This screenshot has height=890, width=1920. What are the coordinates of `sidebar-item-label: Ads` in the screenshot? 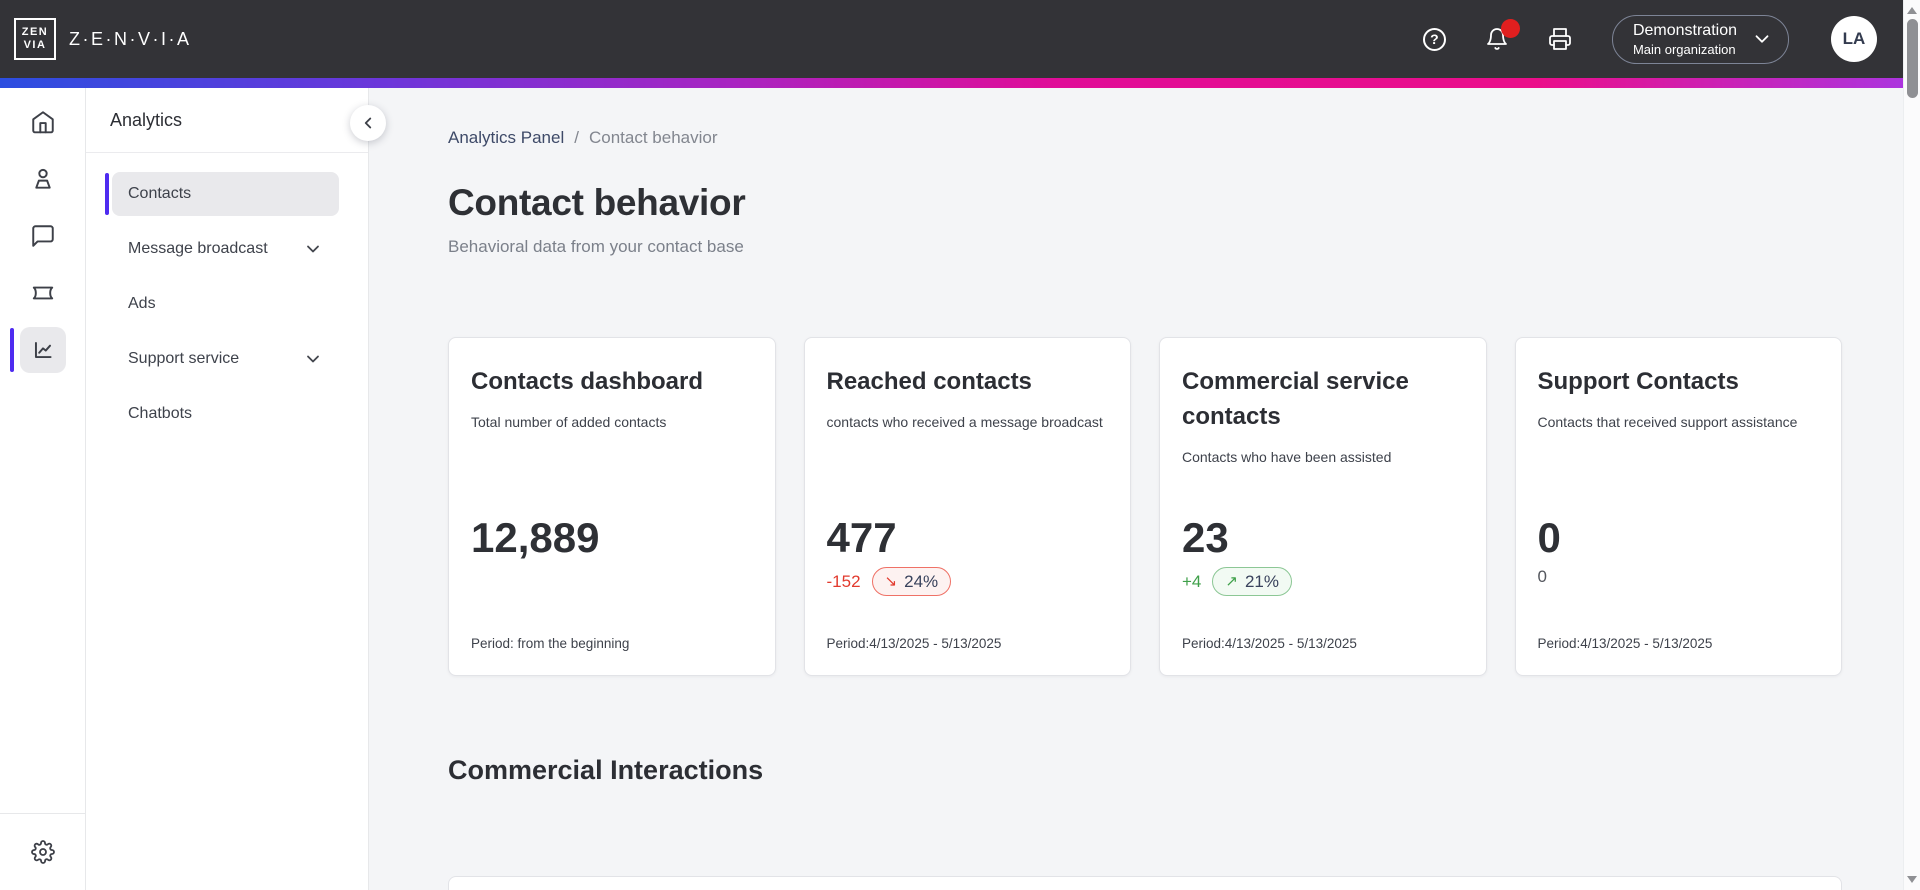 It's located at (142, 303).